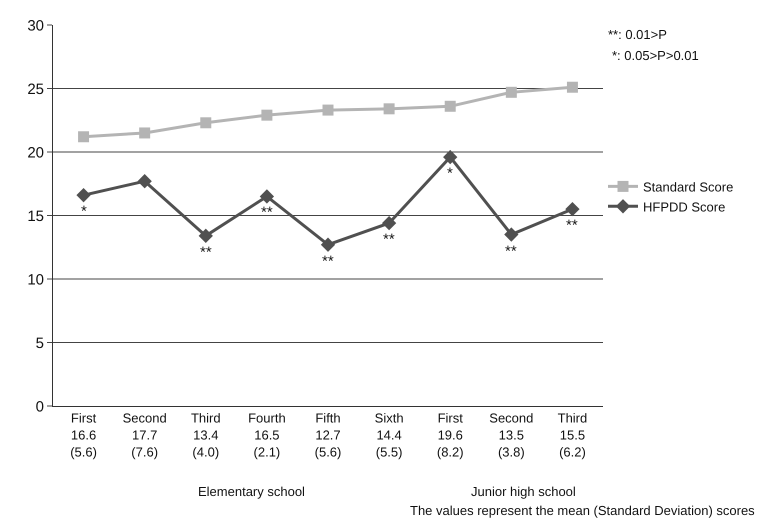 The height and width of the screenshot is (526, 774). Describe the element at coordinates (684, 206) in the screenshot. I see `legend-label: HFPDD Score` at that location.